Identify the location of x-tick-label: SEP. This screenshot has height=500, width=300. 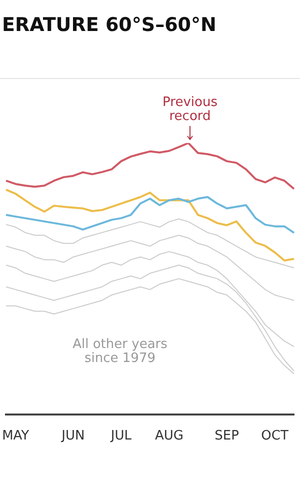
(227, 436).